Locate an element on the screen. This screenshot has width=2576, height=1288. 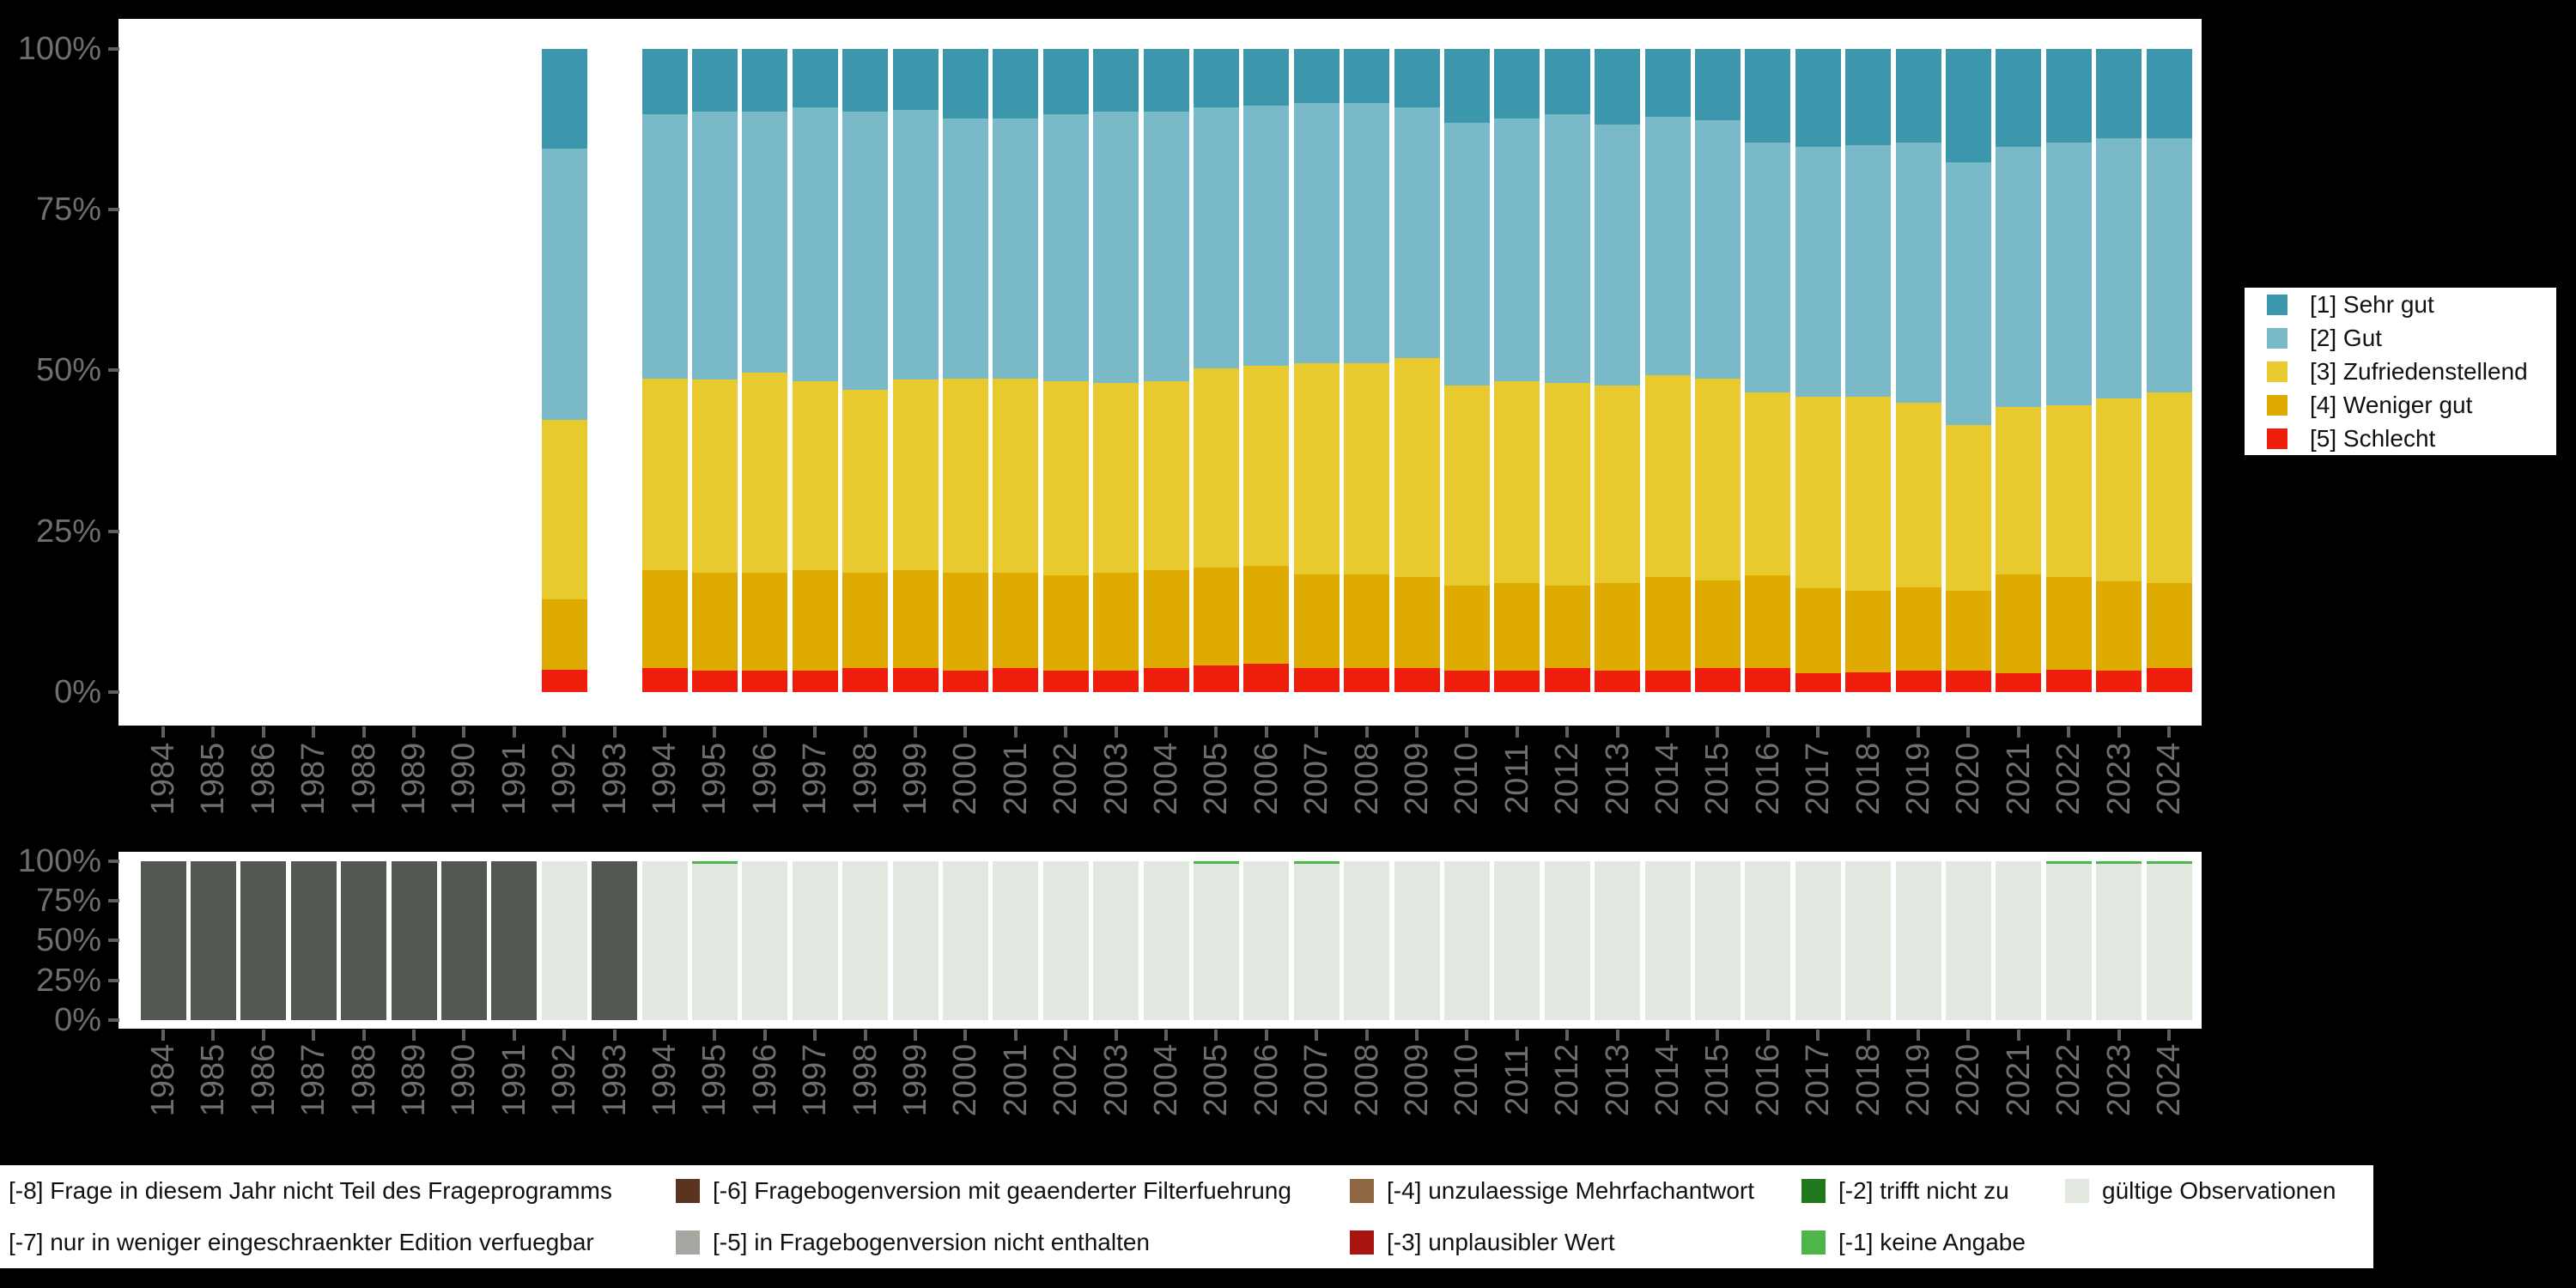
bar-missings-1989 is located at coordinates (414, 940).